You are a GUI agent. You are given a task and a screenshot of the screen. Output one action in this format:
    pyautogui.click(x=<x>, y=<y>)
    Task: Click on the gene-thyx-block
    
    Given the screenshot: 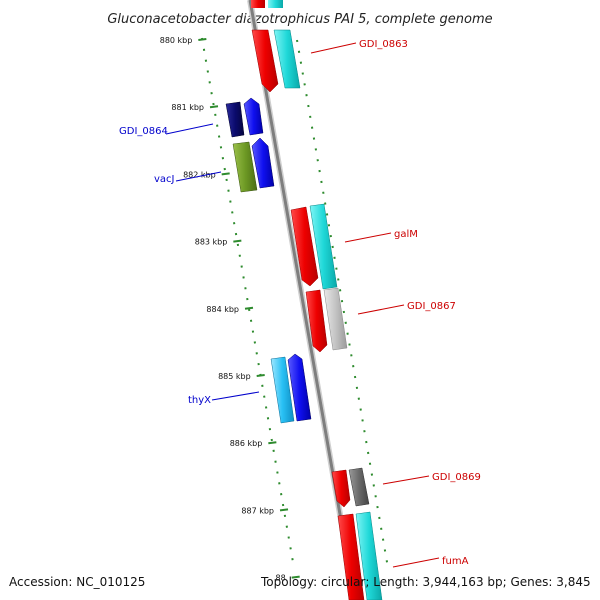 What is the action you would take?
    pyautogui.click(x=282, y=390)
    